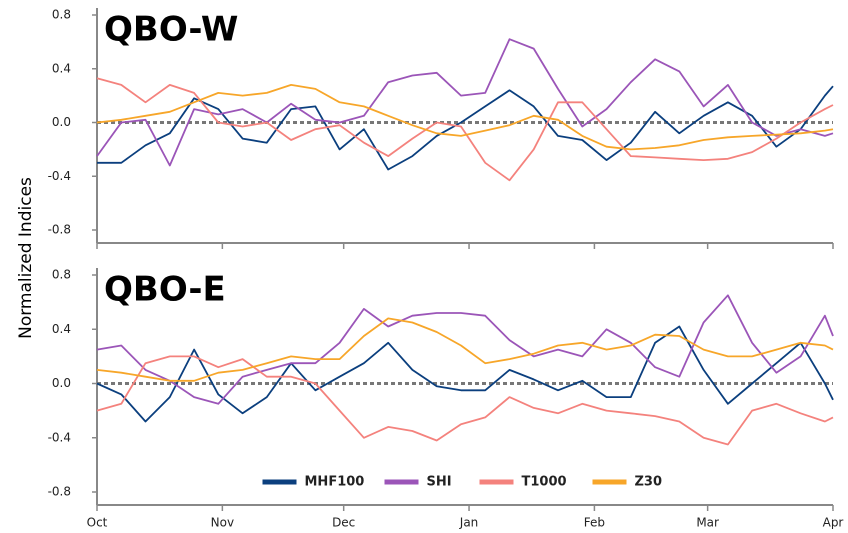 Image resolution: width=848 pixels, height=533 pixels. I want to click on panel-title: QBO-E, so click(165, 290).